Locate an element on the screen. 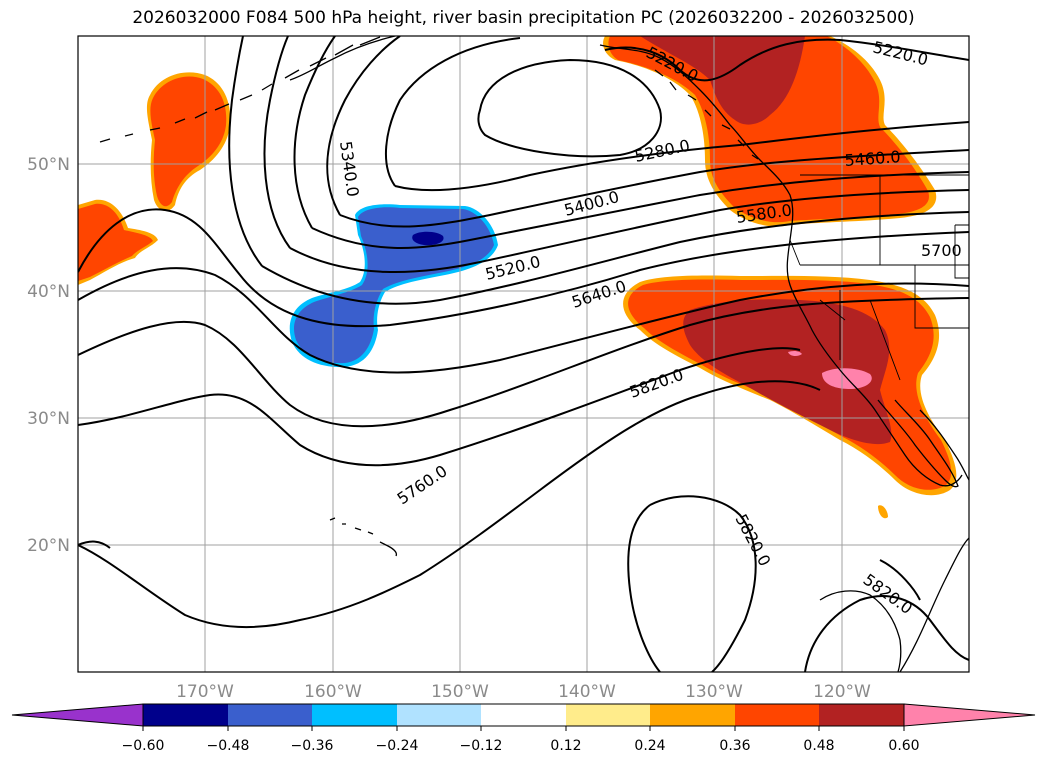  contour-5820-north is located at coordinates (523, 362).